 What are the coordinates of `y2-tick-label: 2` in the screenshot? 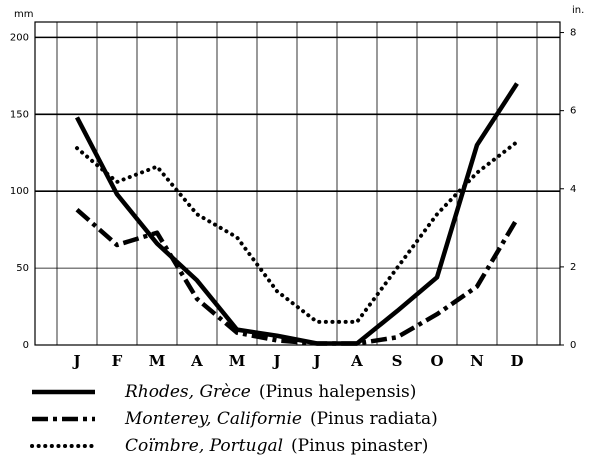 It's located at (573, 267).